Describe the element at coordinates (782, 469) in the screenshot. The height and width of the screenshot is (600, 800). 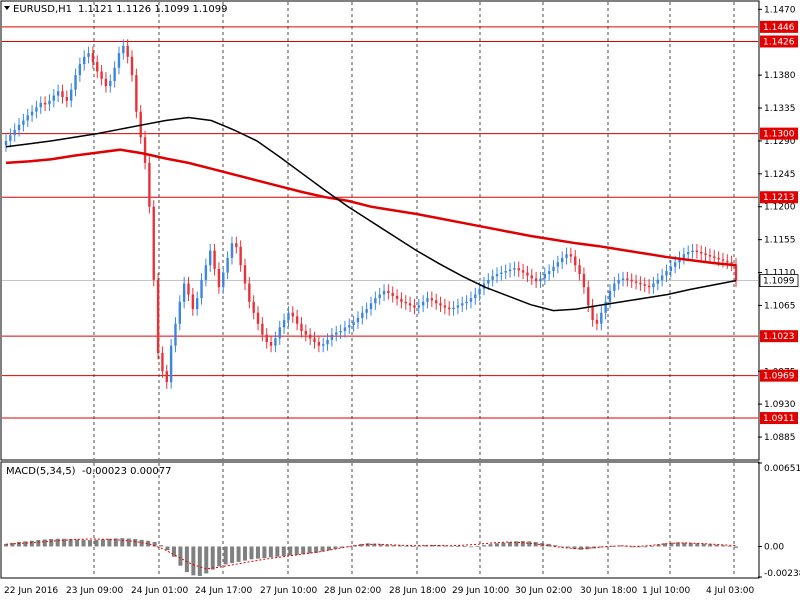
I see `macd-tick-label: 0.00651` at that location.